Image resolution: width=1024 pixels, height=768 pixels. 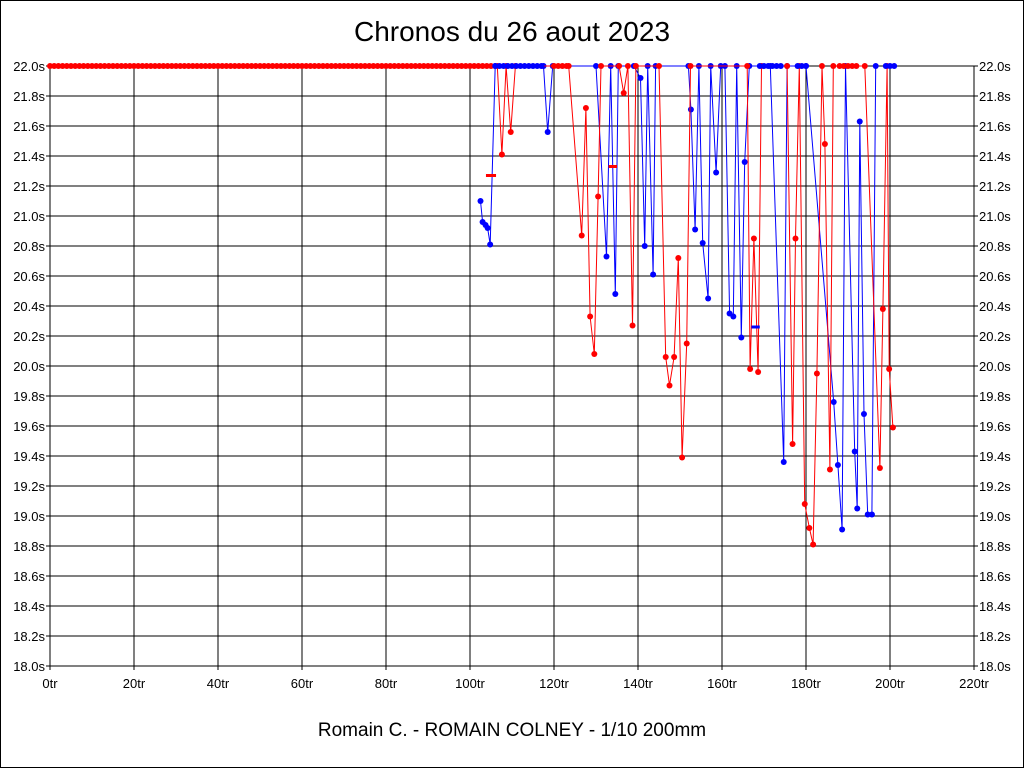 What do you see at coordinates (386, 683) in the screenshot?
I see `x-tick-label: 80tr` at bounding box center [386, 683].